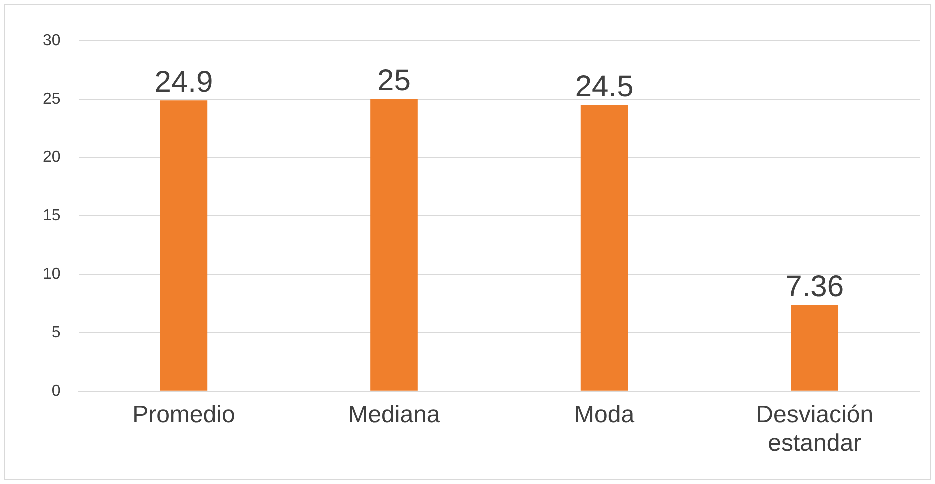 Image resolution: width=935 pixels, height=484 pixels. I want to click on x-tick-label: Desviación estandar, so click(815, 429).